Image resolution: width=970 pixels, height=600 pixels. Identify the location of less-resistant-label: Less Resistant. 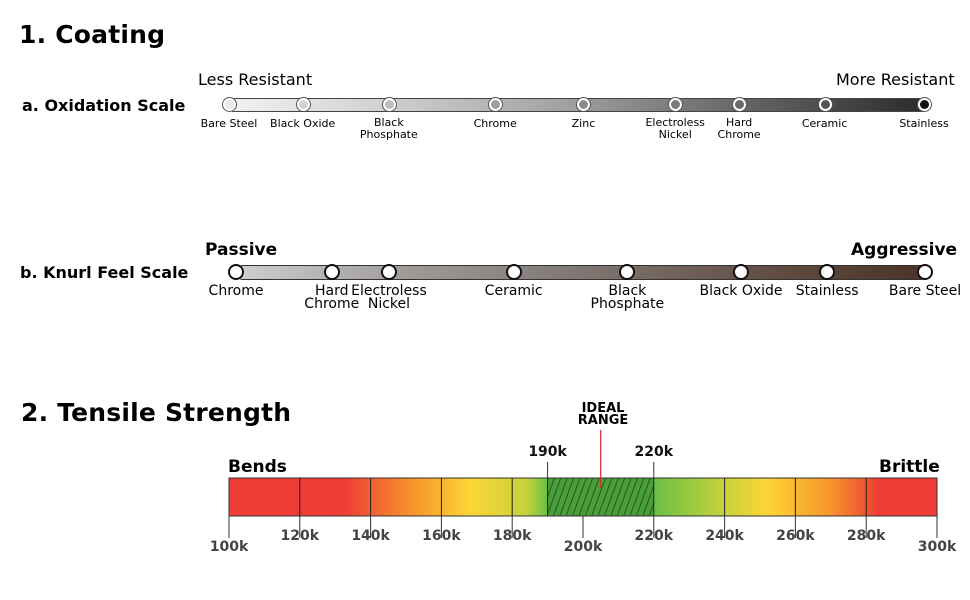
(255, 79).